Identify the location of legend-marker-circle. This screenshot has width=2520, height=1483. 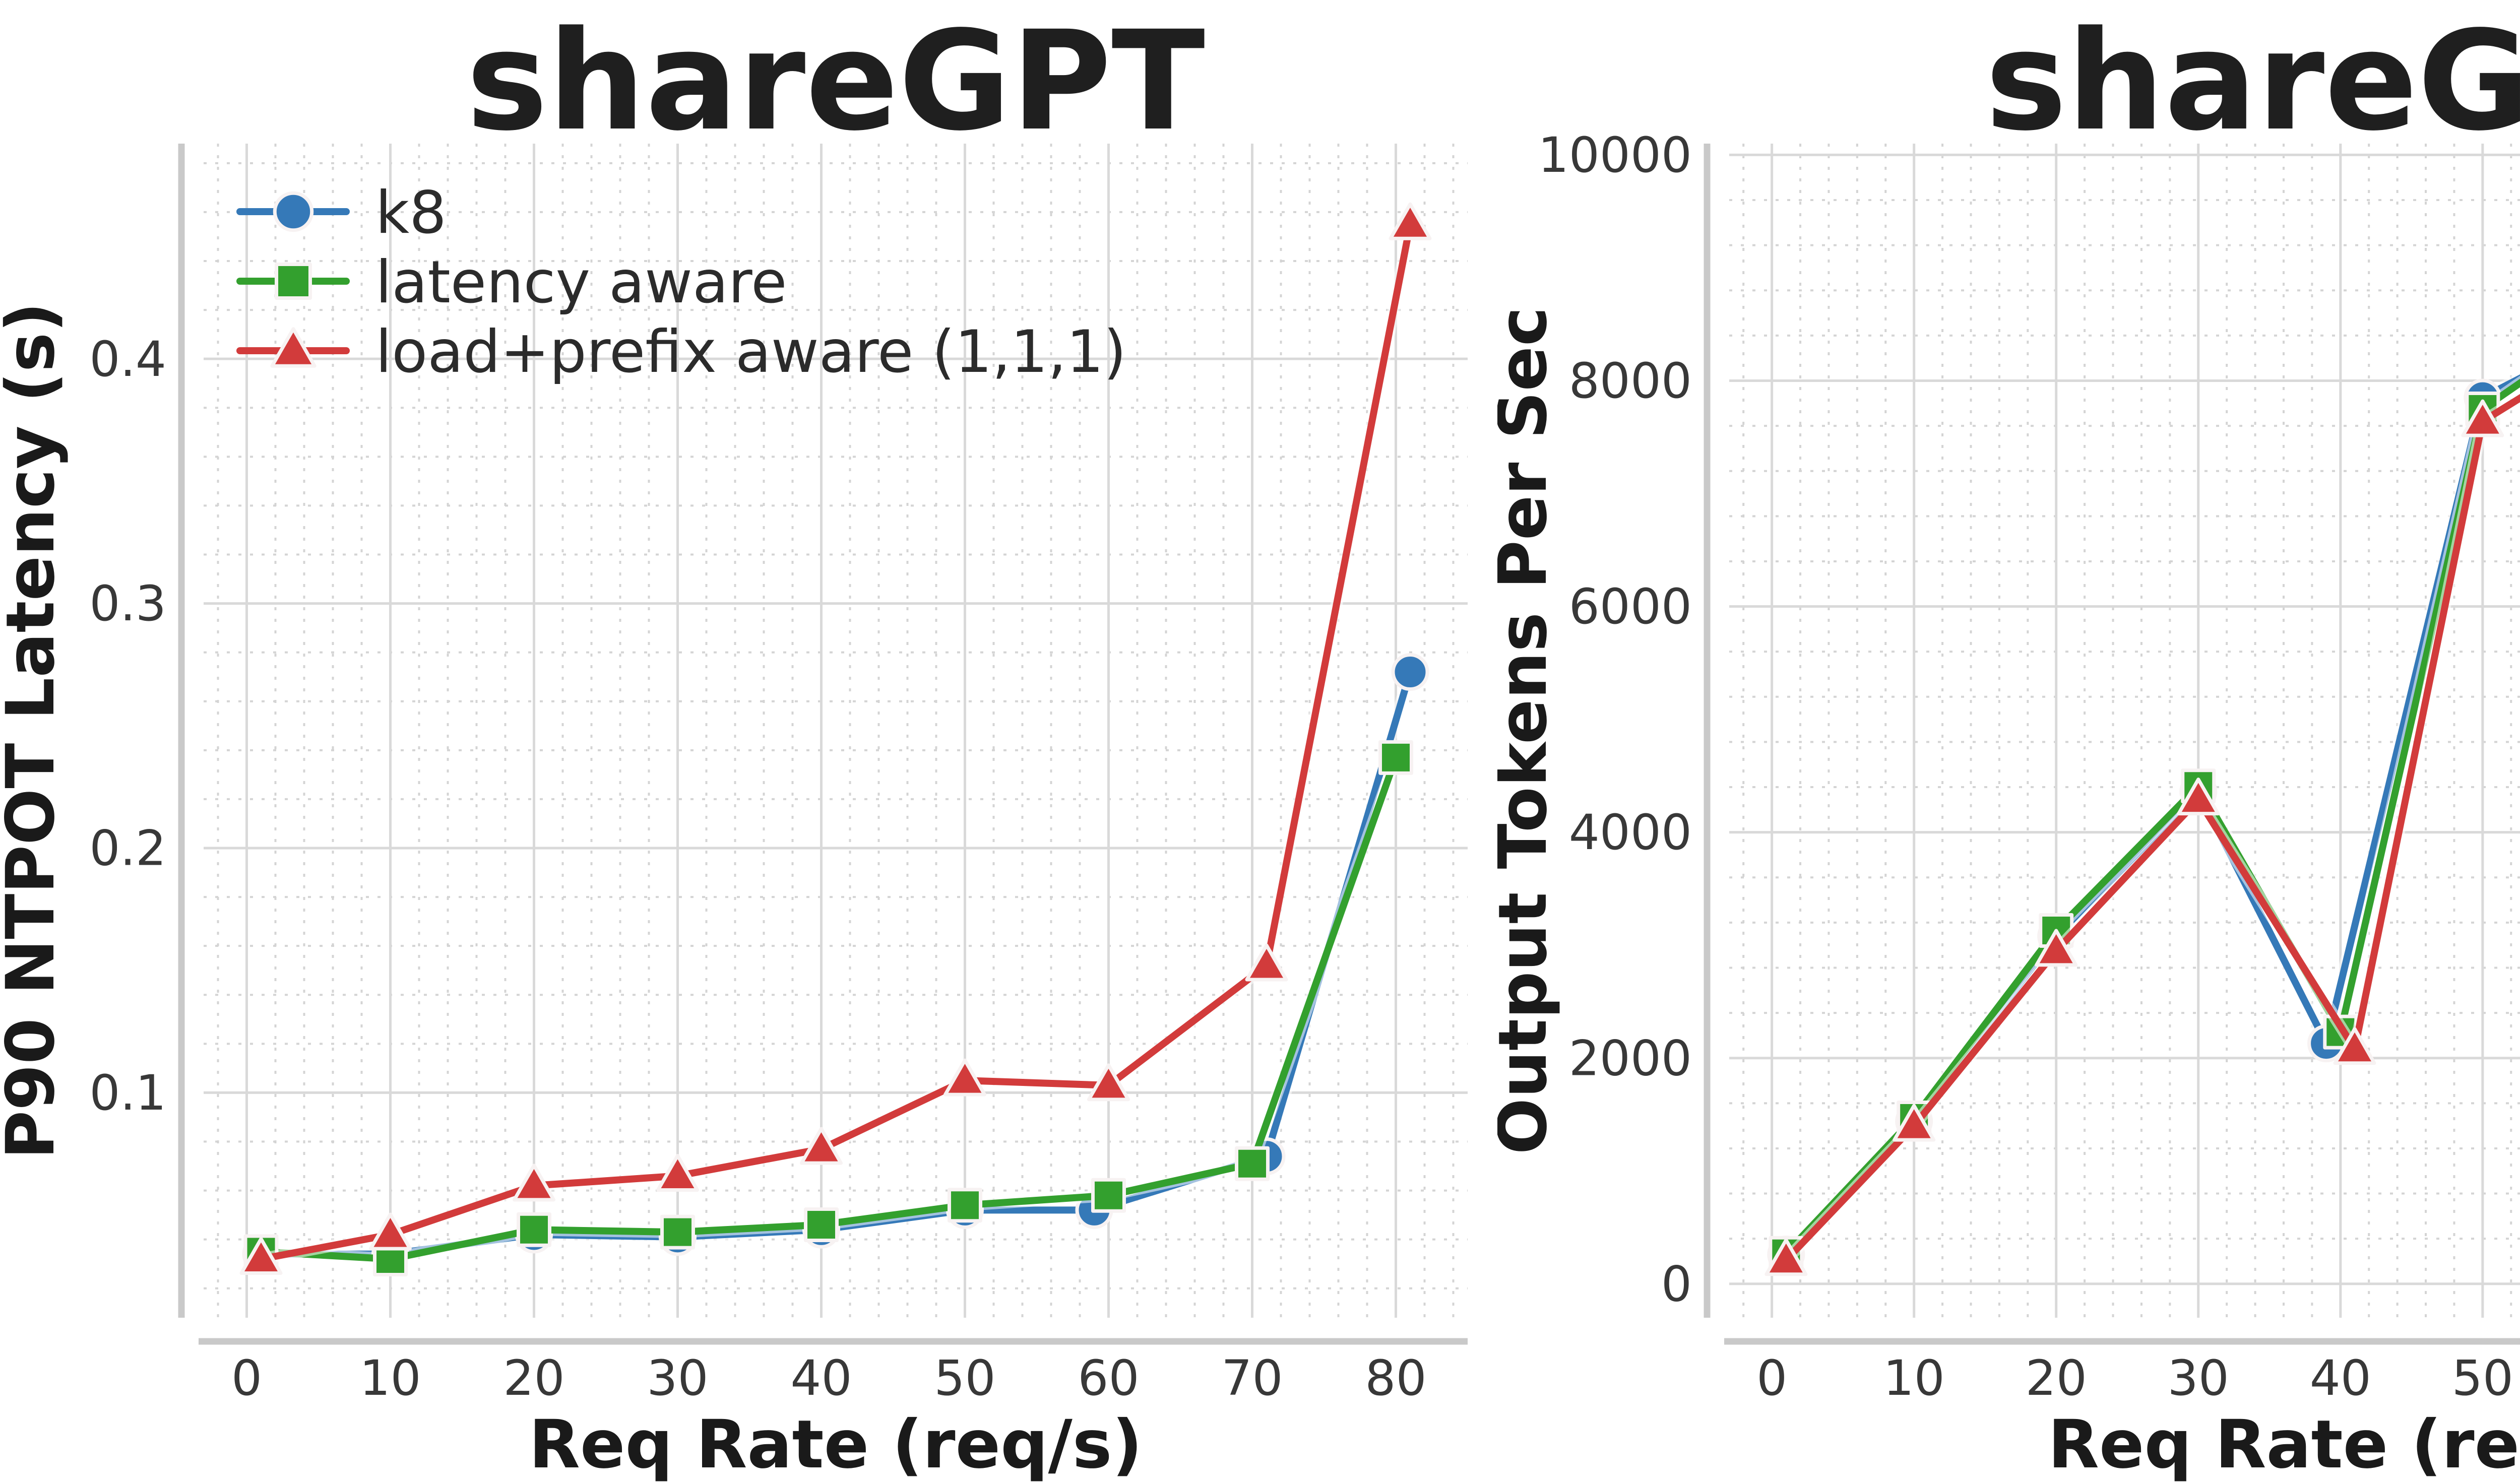
(293, 211).